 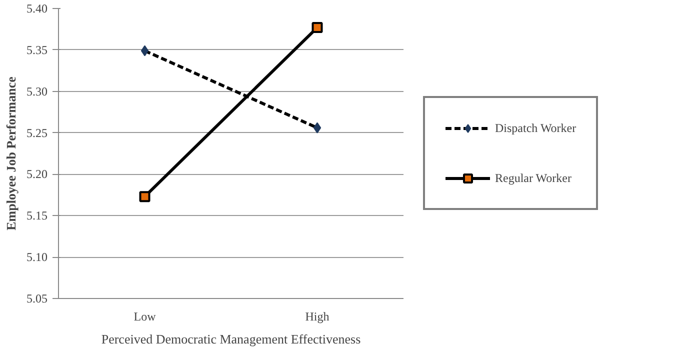 I want to click on legend-label: Regular Worker, so click(x=533, y=178).